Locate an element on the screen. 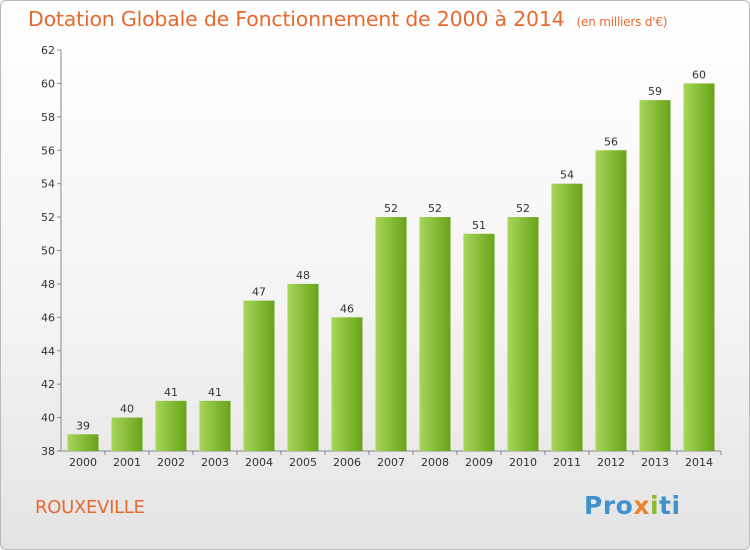 The width and height of the screenshot is (750, 550). chart-subtitle: (en milliers d'€) is located at coordinates (622, 22).